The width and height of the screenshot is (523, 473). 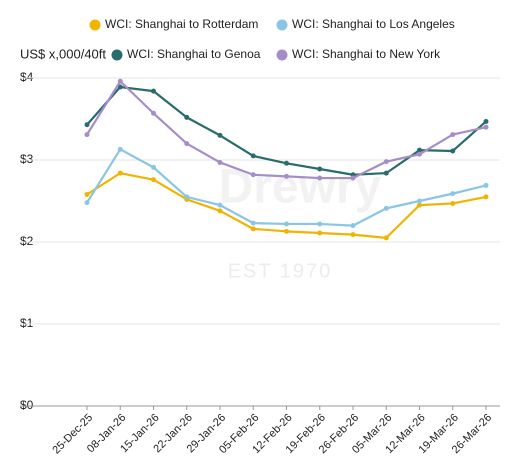 What do you see at coordinates (27, 405) in the screenshot?
I see `y-tick-label: $0` at bounding box center [27, 405].